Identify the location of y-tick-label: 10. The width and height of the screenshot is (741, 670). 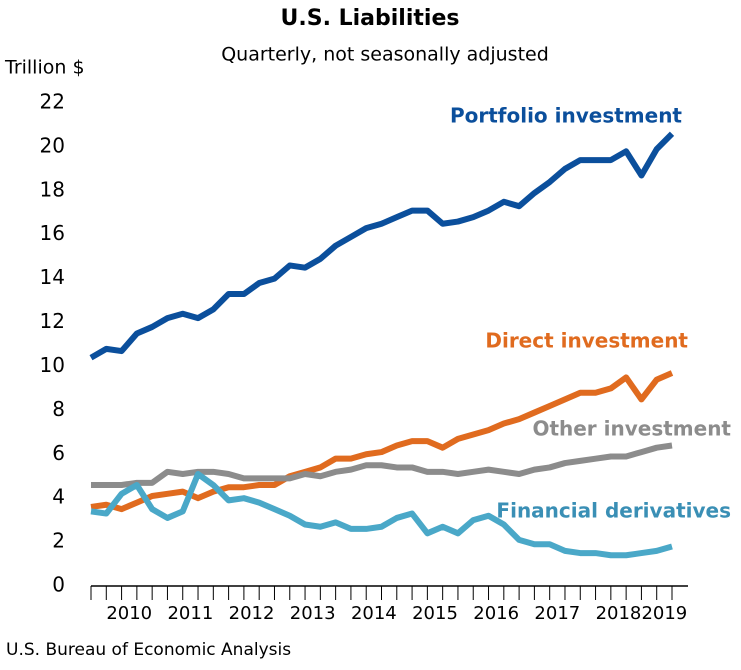
(52, 365).